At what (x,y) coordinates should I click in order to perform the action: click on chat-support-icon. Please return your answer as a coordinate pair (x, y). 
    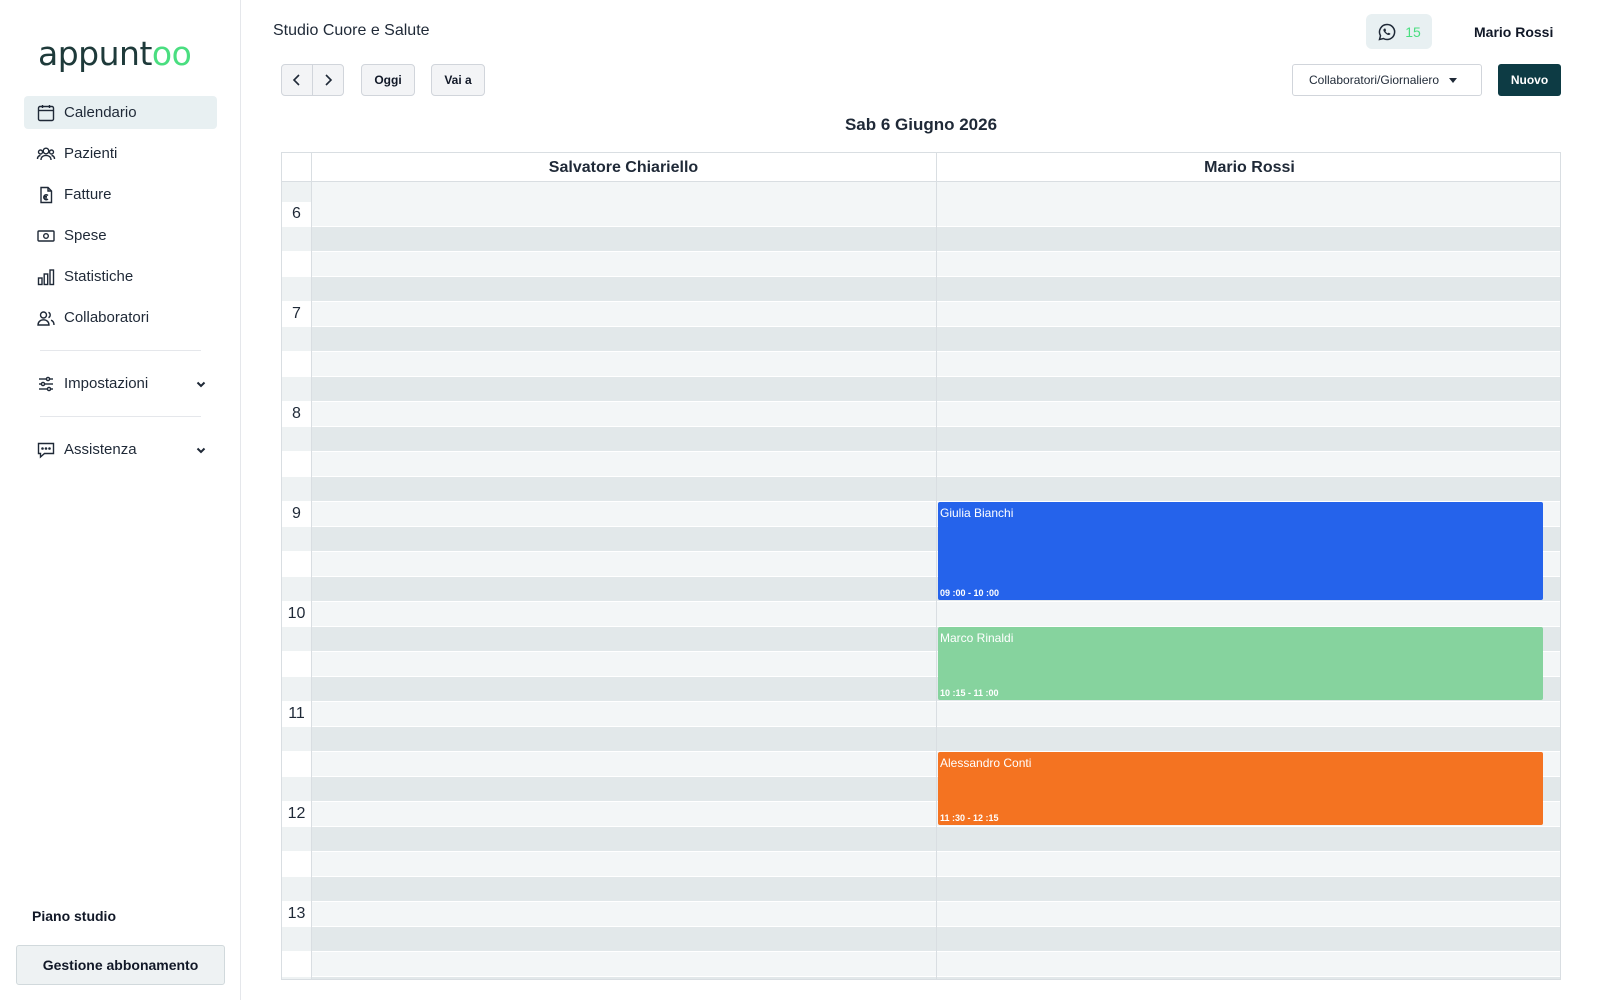
    Looking at the image, I should click on (46, 450).